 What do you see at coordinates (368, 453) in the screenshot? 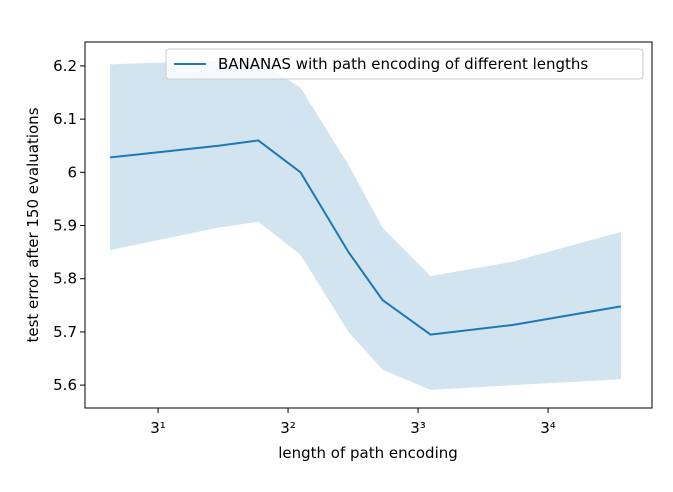
I see `x-axis-label: length of path encoding` at bounding box center [368, 453].